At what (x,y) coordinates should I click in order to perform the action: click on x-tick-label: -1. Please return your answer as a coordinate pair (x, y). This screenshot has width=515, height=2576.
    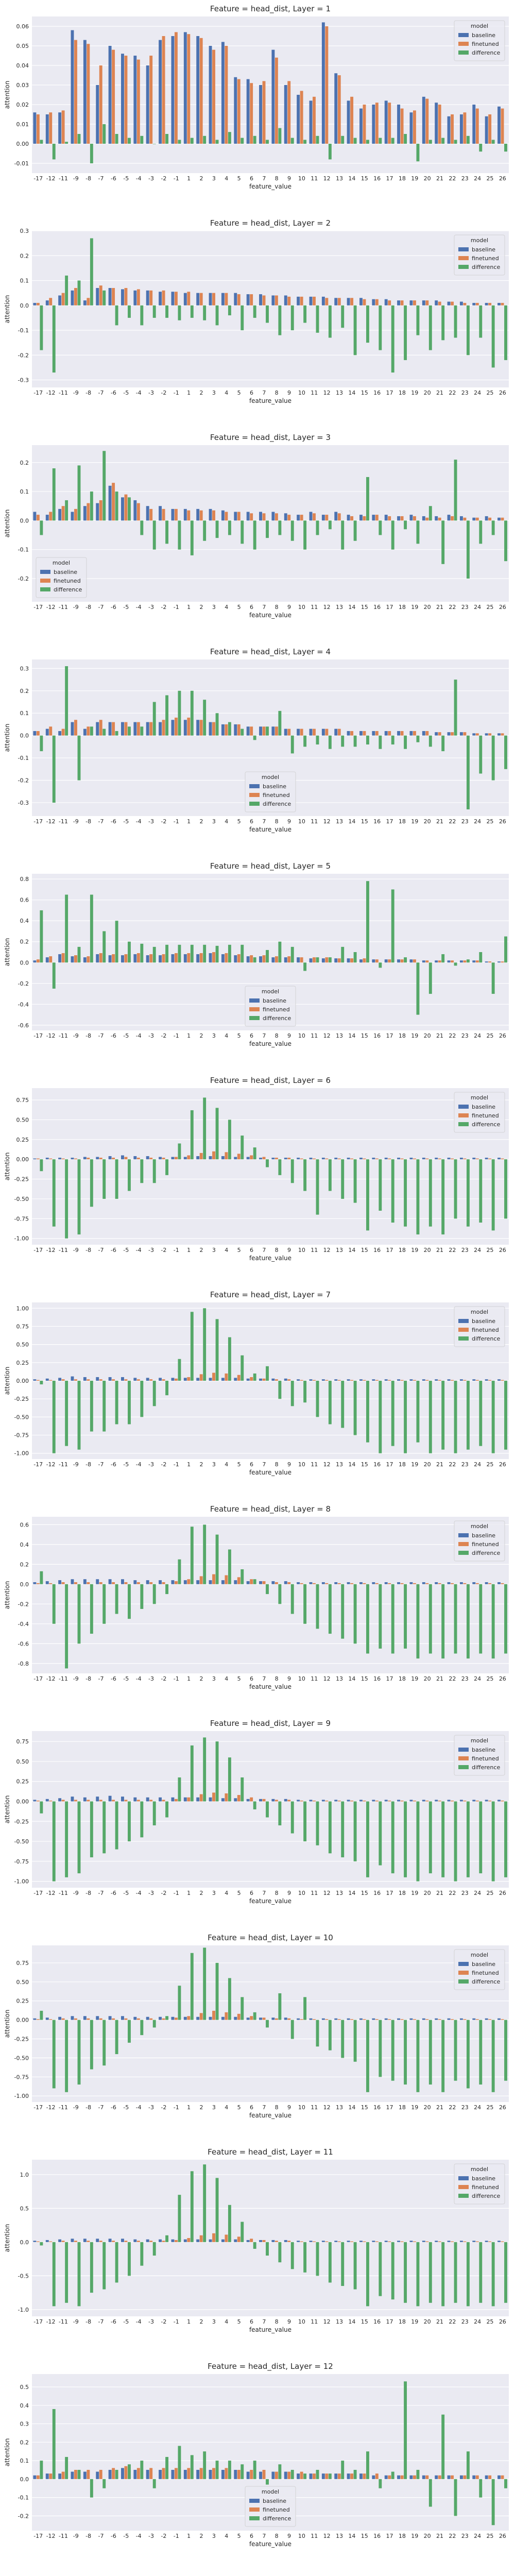
    Looking at the image, I should click on (176, 1893).